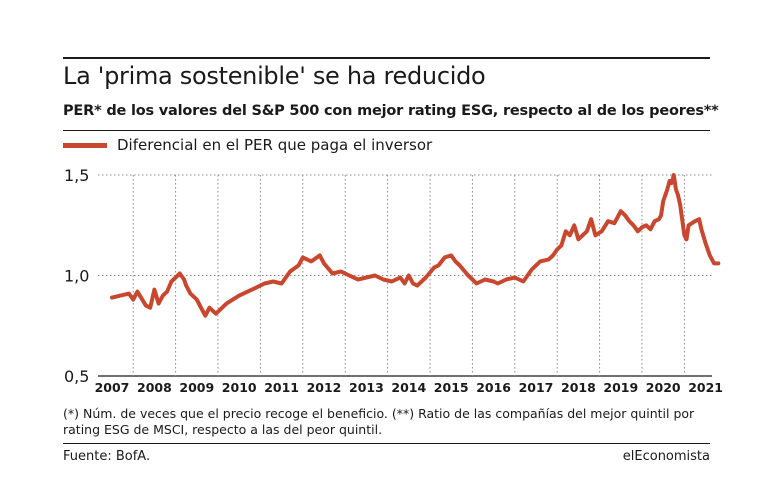 The image size is (770, 485). I want to click on x-tick-label: 2019, so click(620, 387).